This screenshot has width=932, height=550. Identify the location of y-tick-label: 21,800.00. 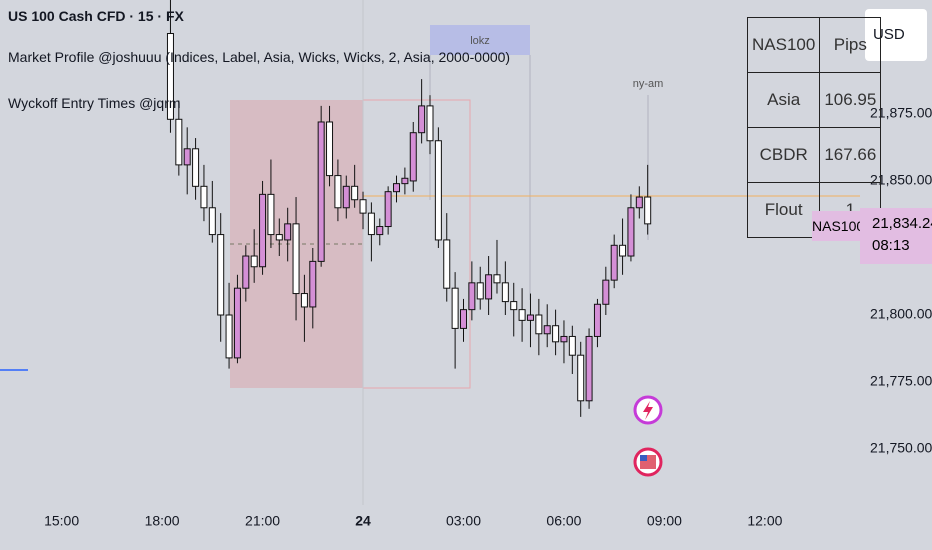
(901, 314).